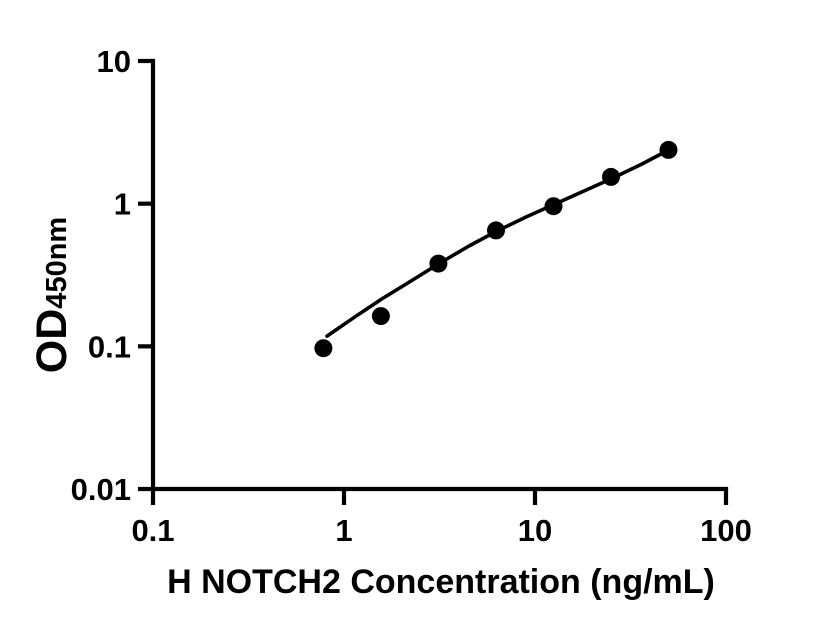 This screenshot has height=640, width=816. Describe the element at coordinates (114, 61) in the screenshot. I see `y-tick-label: 10` at that location.